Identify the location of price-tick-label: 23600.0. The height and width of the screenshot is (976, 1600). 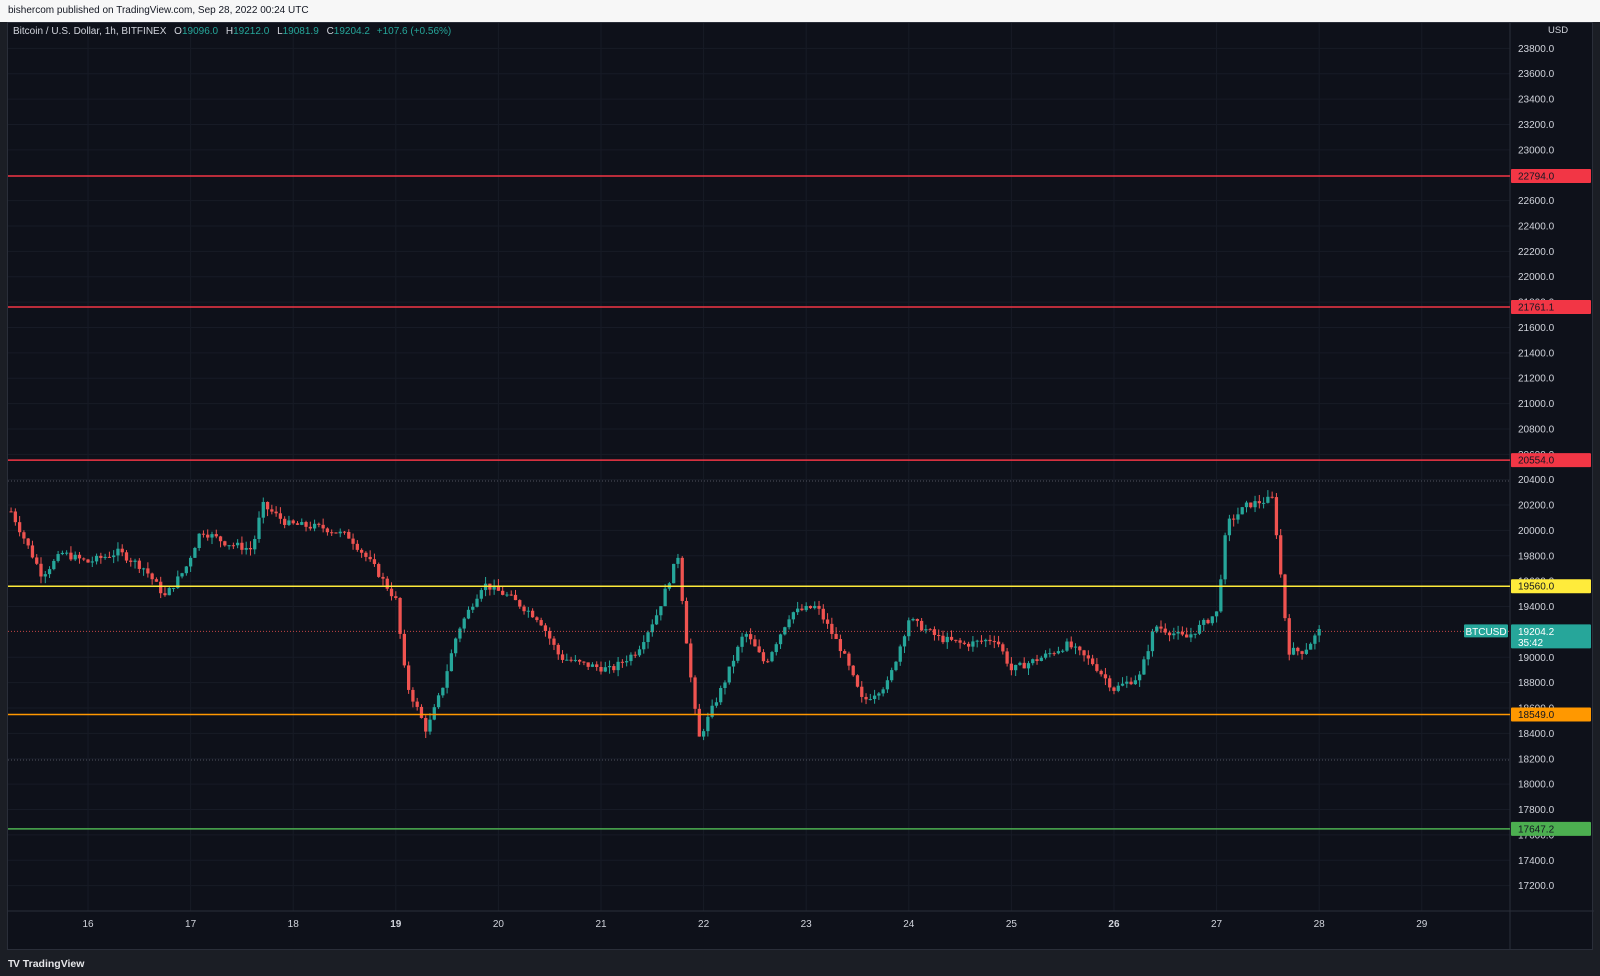
(1536, 74).